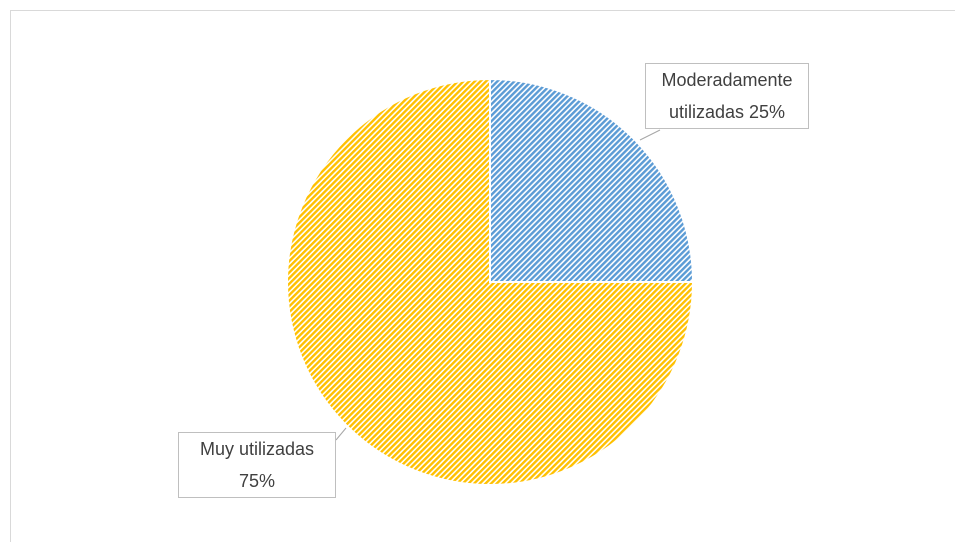  I want to click on label-category: Muy utilizadas, so click(257, 449).